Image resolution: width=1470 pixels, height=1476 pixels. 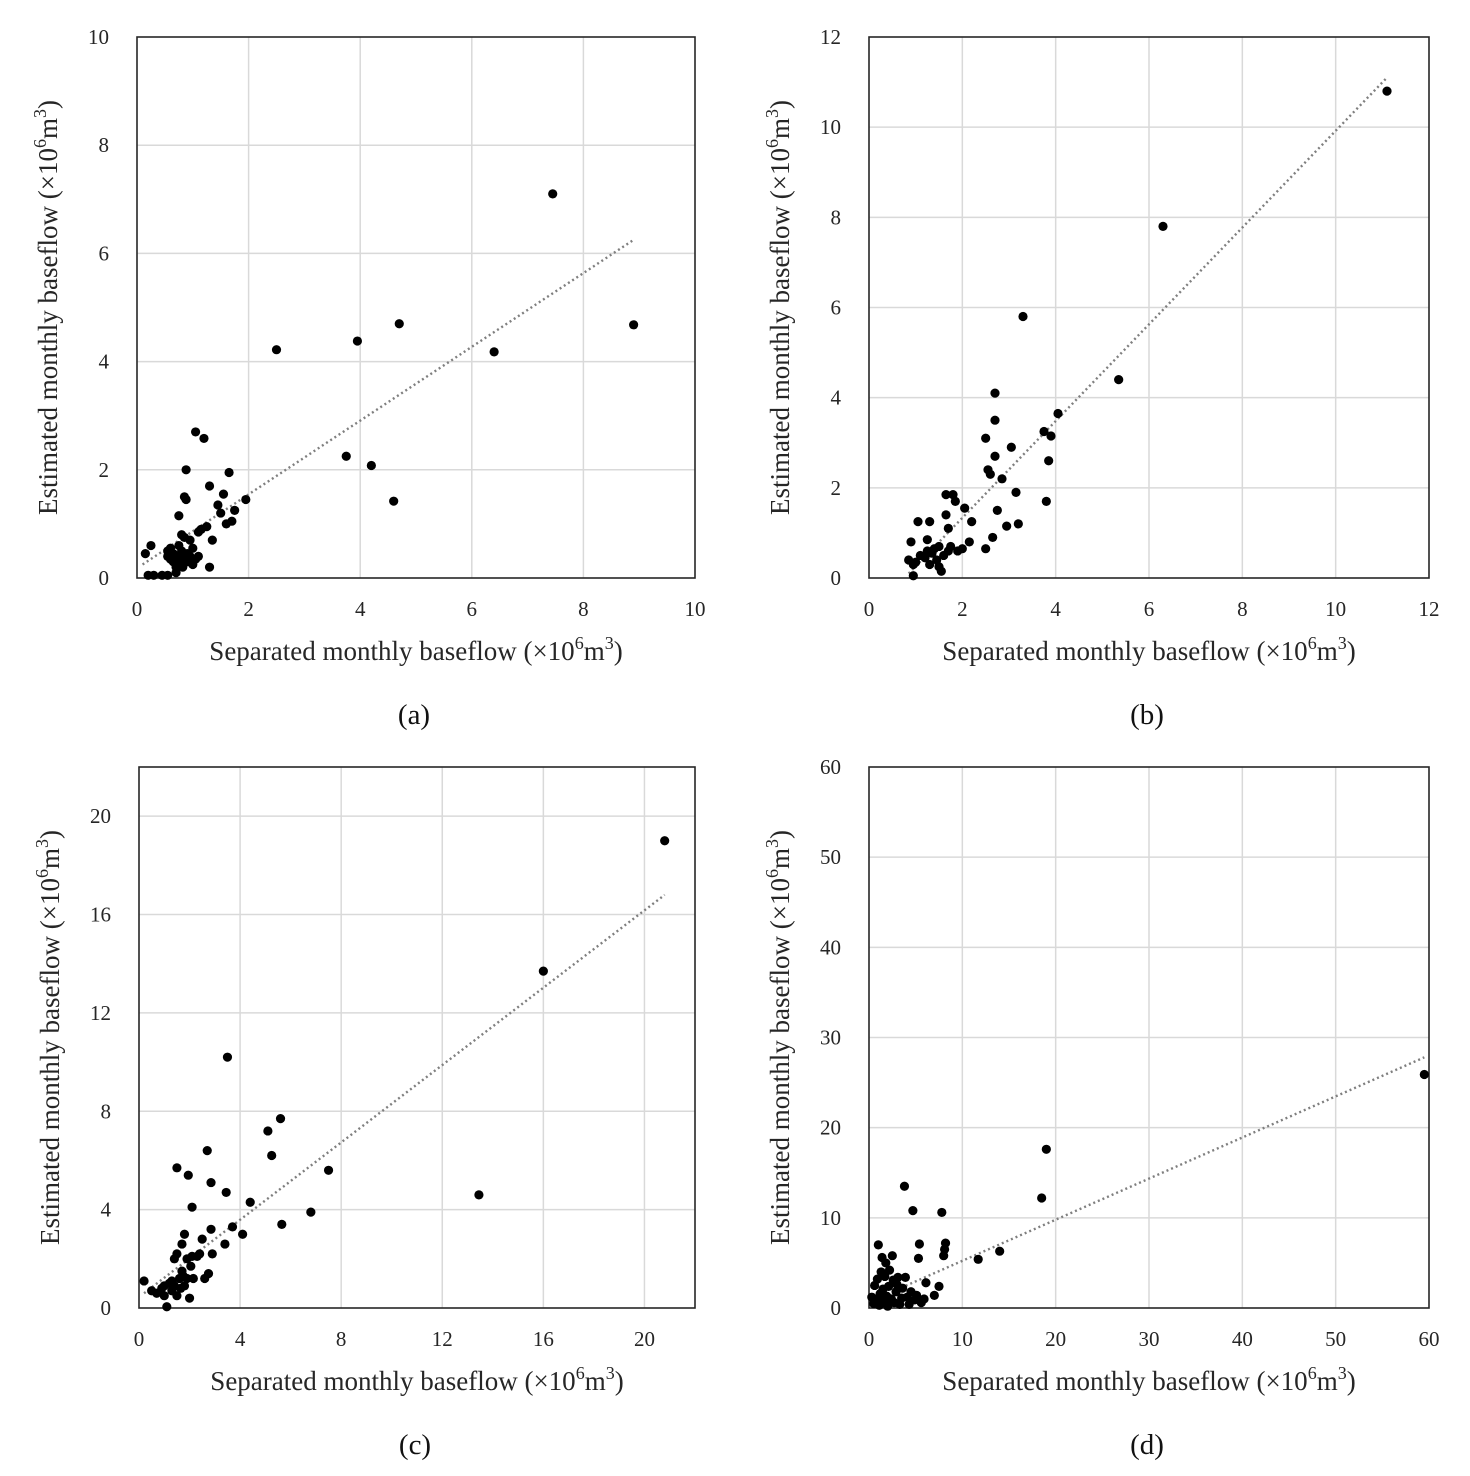 What do you see at coordinates (1149, 1339) in the screenshot?
I see `x-tick-label: 30` at bounding box center [1149, 1339].